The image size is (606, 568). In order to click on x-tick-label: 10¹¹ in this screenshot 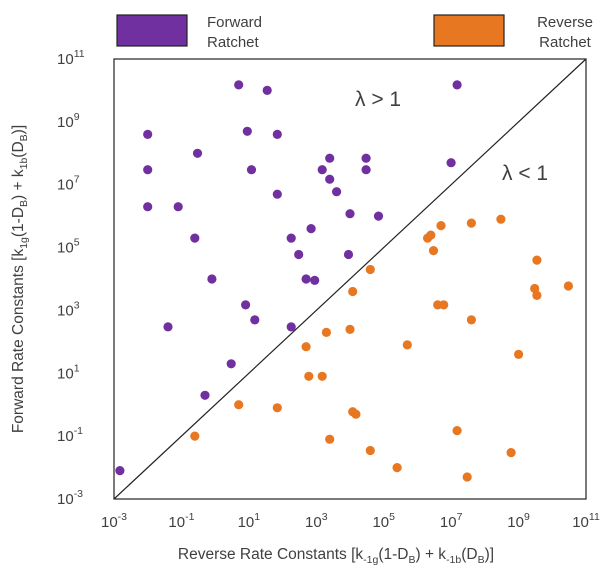, I will do `click(586, 521)`.